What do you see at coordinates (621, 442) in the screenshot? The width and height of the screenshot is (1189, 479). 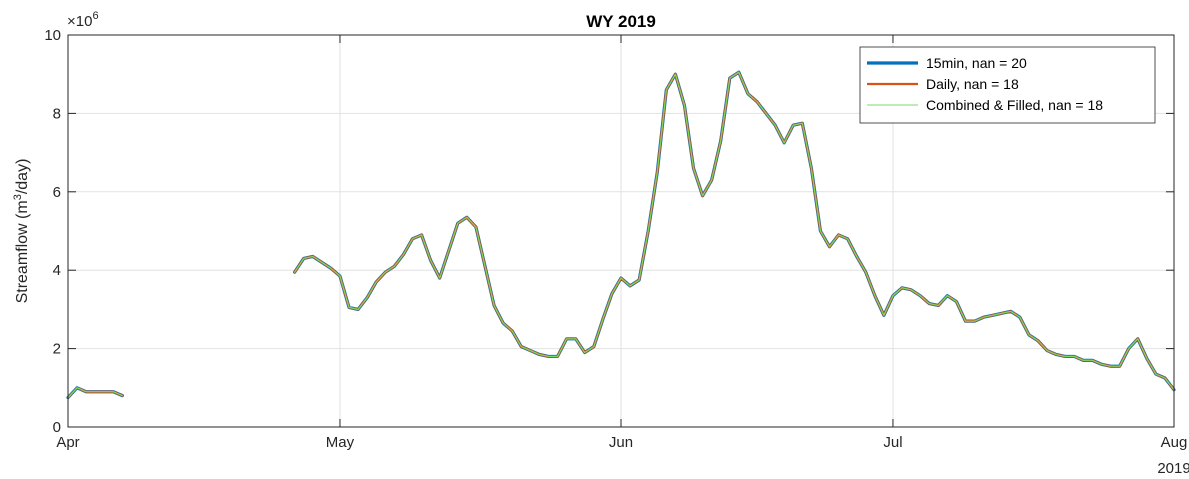 I see `x-tick-label: Jun` at bounding box center [621, 442].